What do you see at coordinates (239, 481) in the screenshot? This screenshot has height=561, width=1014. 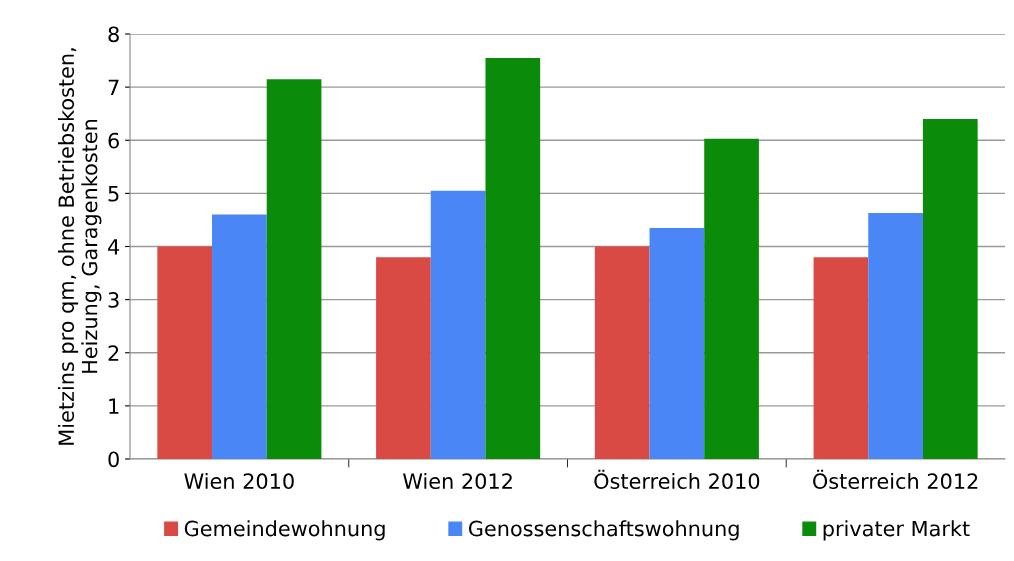 I see `x-tick-label: Wien 2010` at bounding box center [239, 481].